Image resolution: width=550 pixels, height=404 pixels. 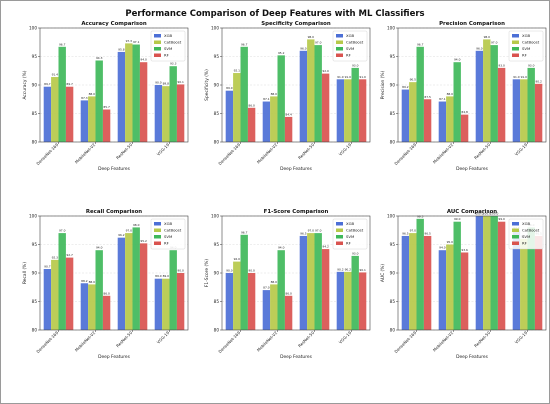 What do you see at coordinates (340, 269) in the screenshot?
I see `data-label: 90.2` at bounding box center [340, 269].